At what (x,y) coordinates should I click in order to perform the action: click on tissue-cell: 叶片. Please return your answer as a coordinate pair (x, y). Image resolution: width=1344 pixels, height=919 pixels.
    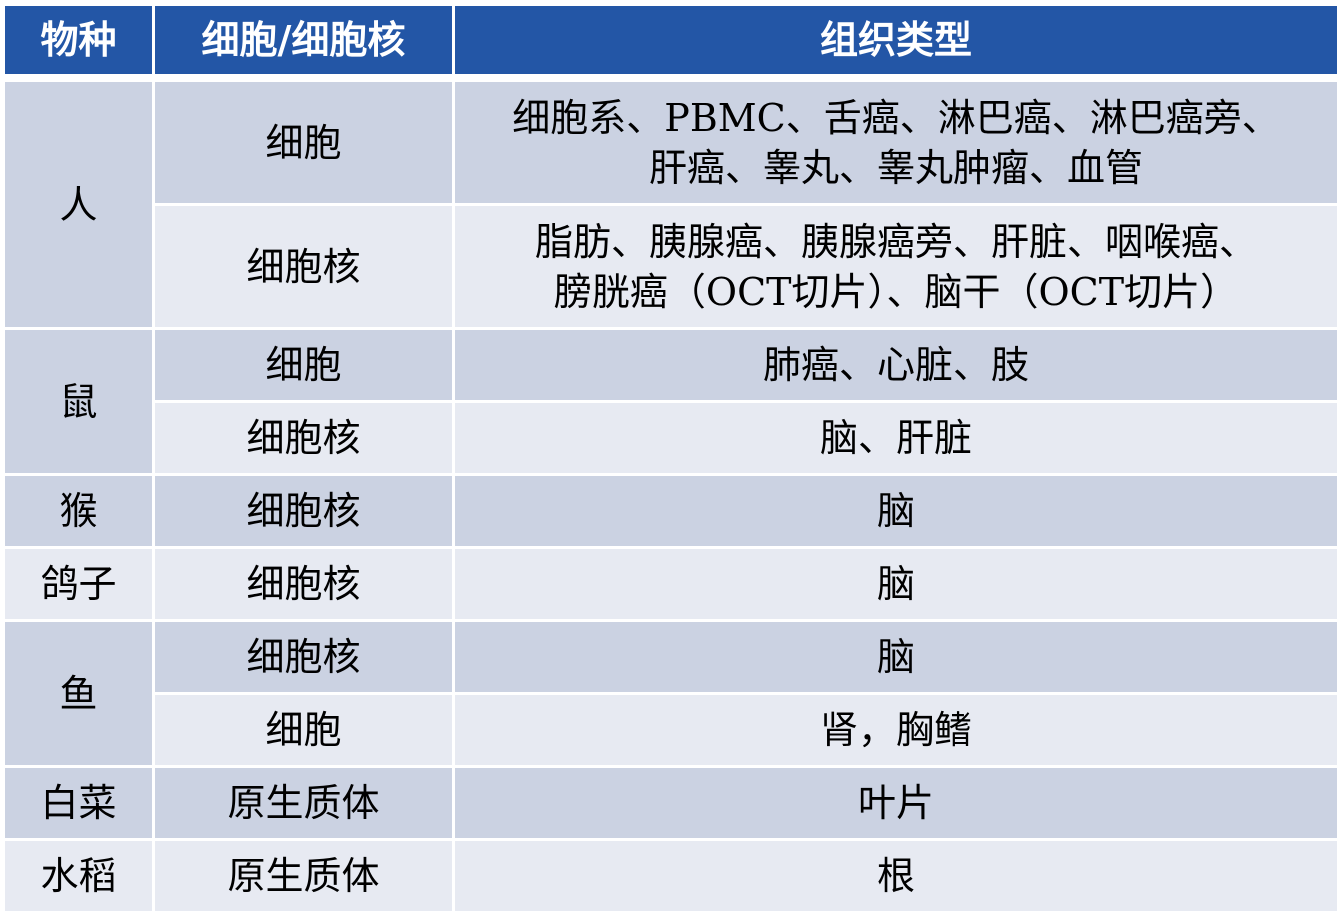
    Looking at the image, I should click on (896, 803).